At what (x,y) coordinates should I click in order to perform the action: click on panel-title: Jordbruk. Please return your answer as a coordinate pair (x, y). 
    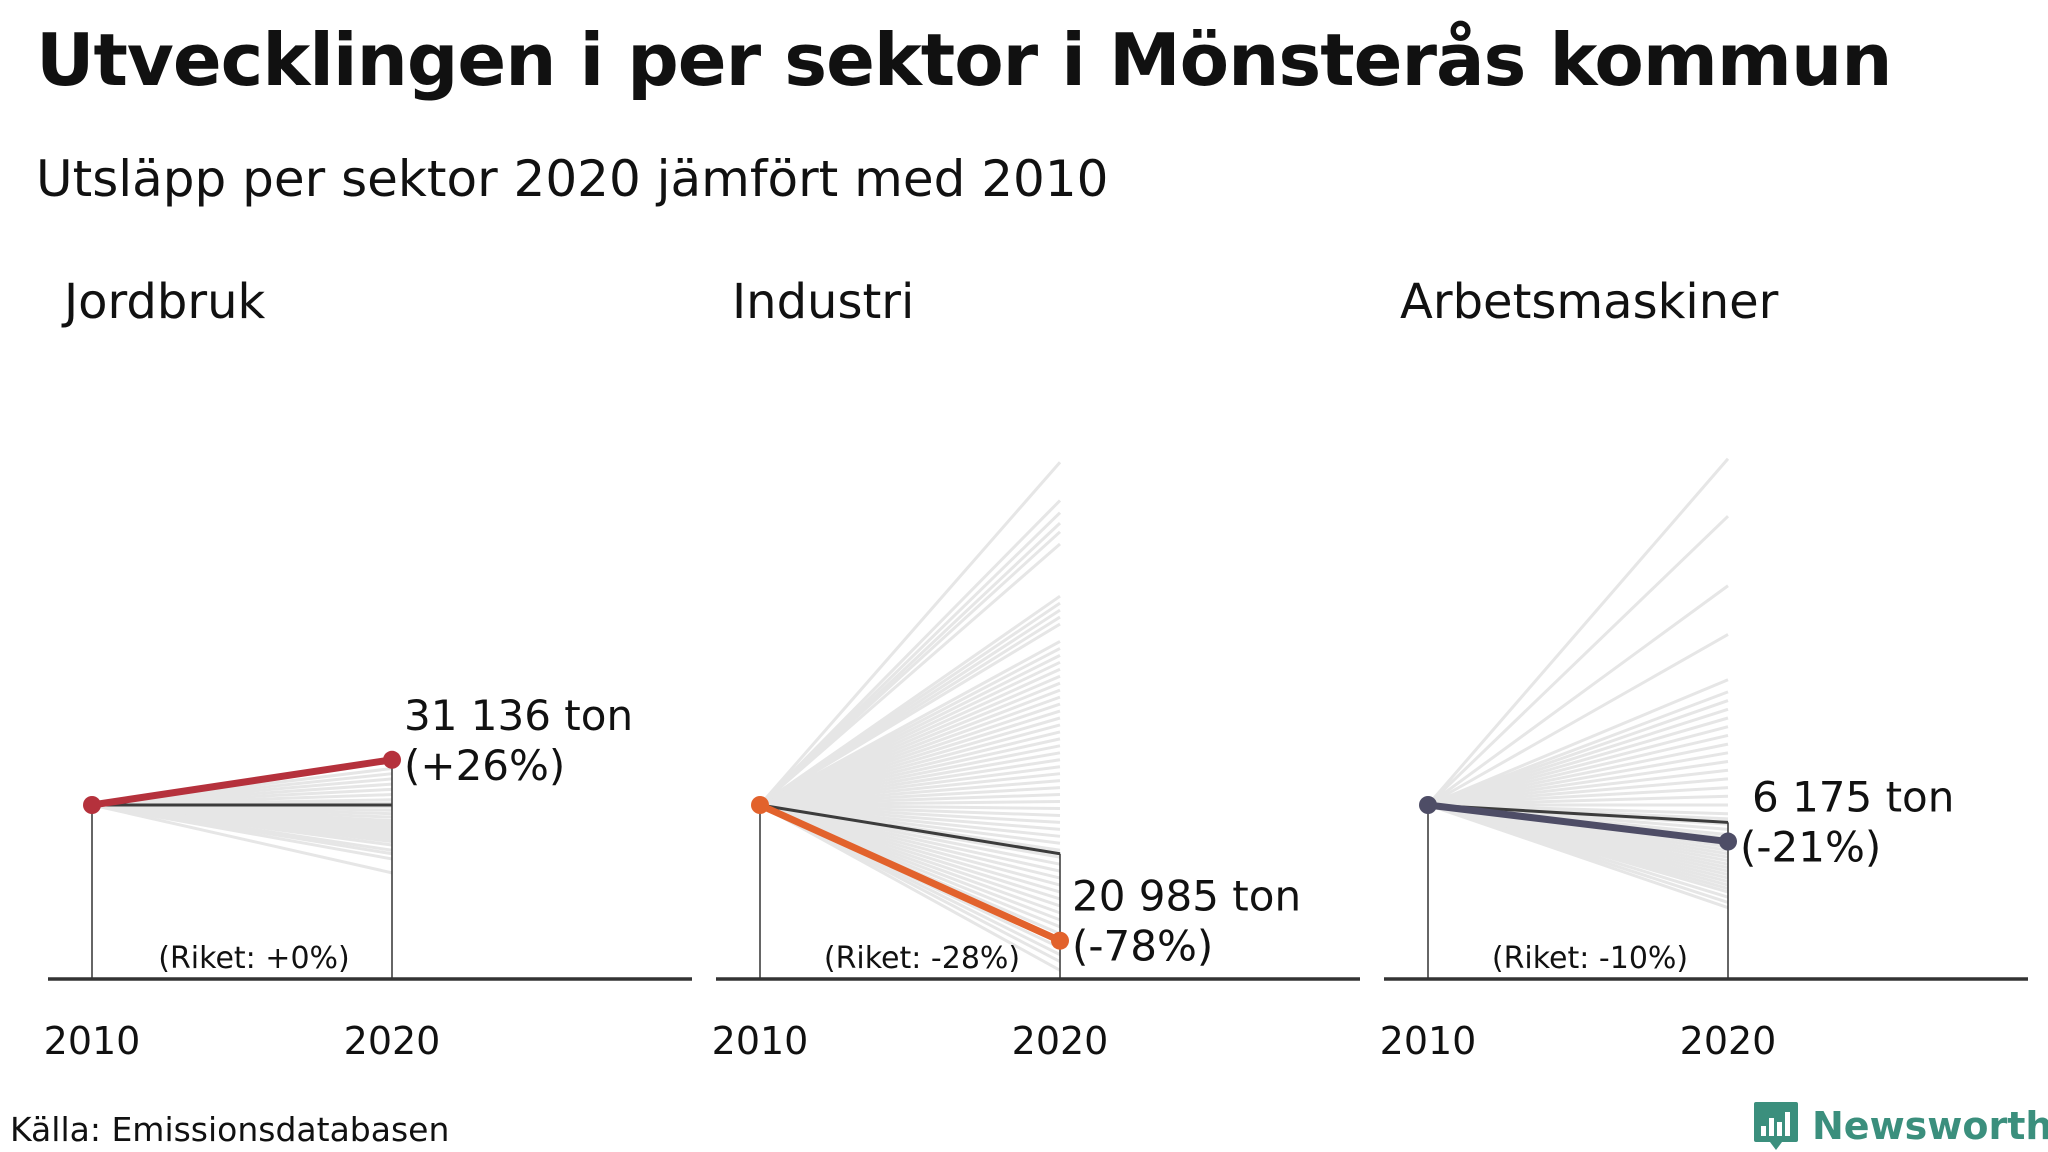
    Looking at the image, I should click on (163, 302).